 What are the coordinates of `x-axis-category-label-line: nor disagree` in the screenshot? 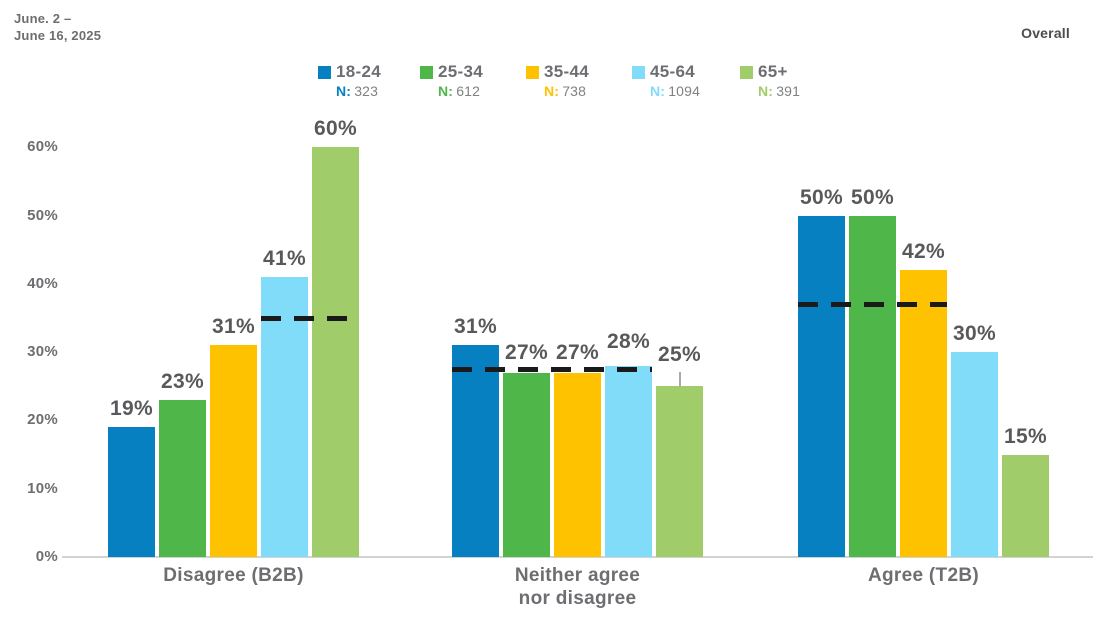 It's located at (577, 598).